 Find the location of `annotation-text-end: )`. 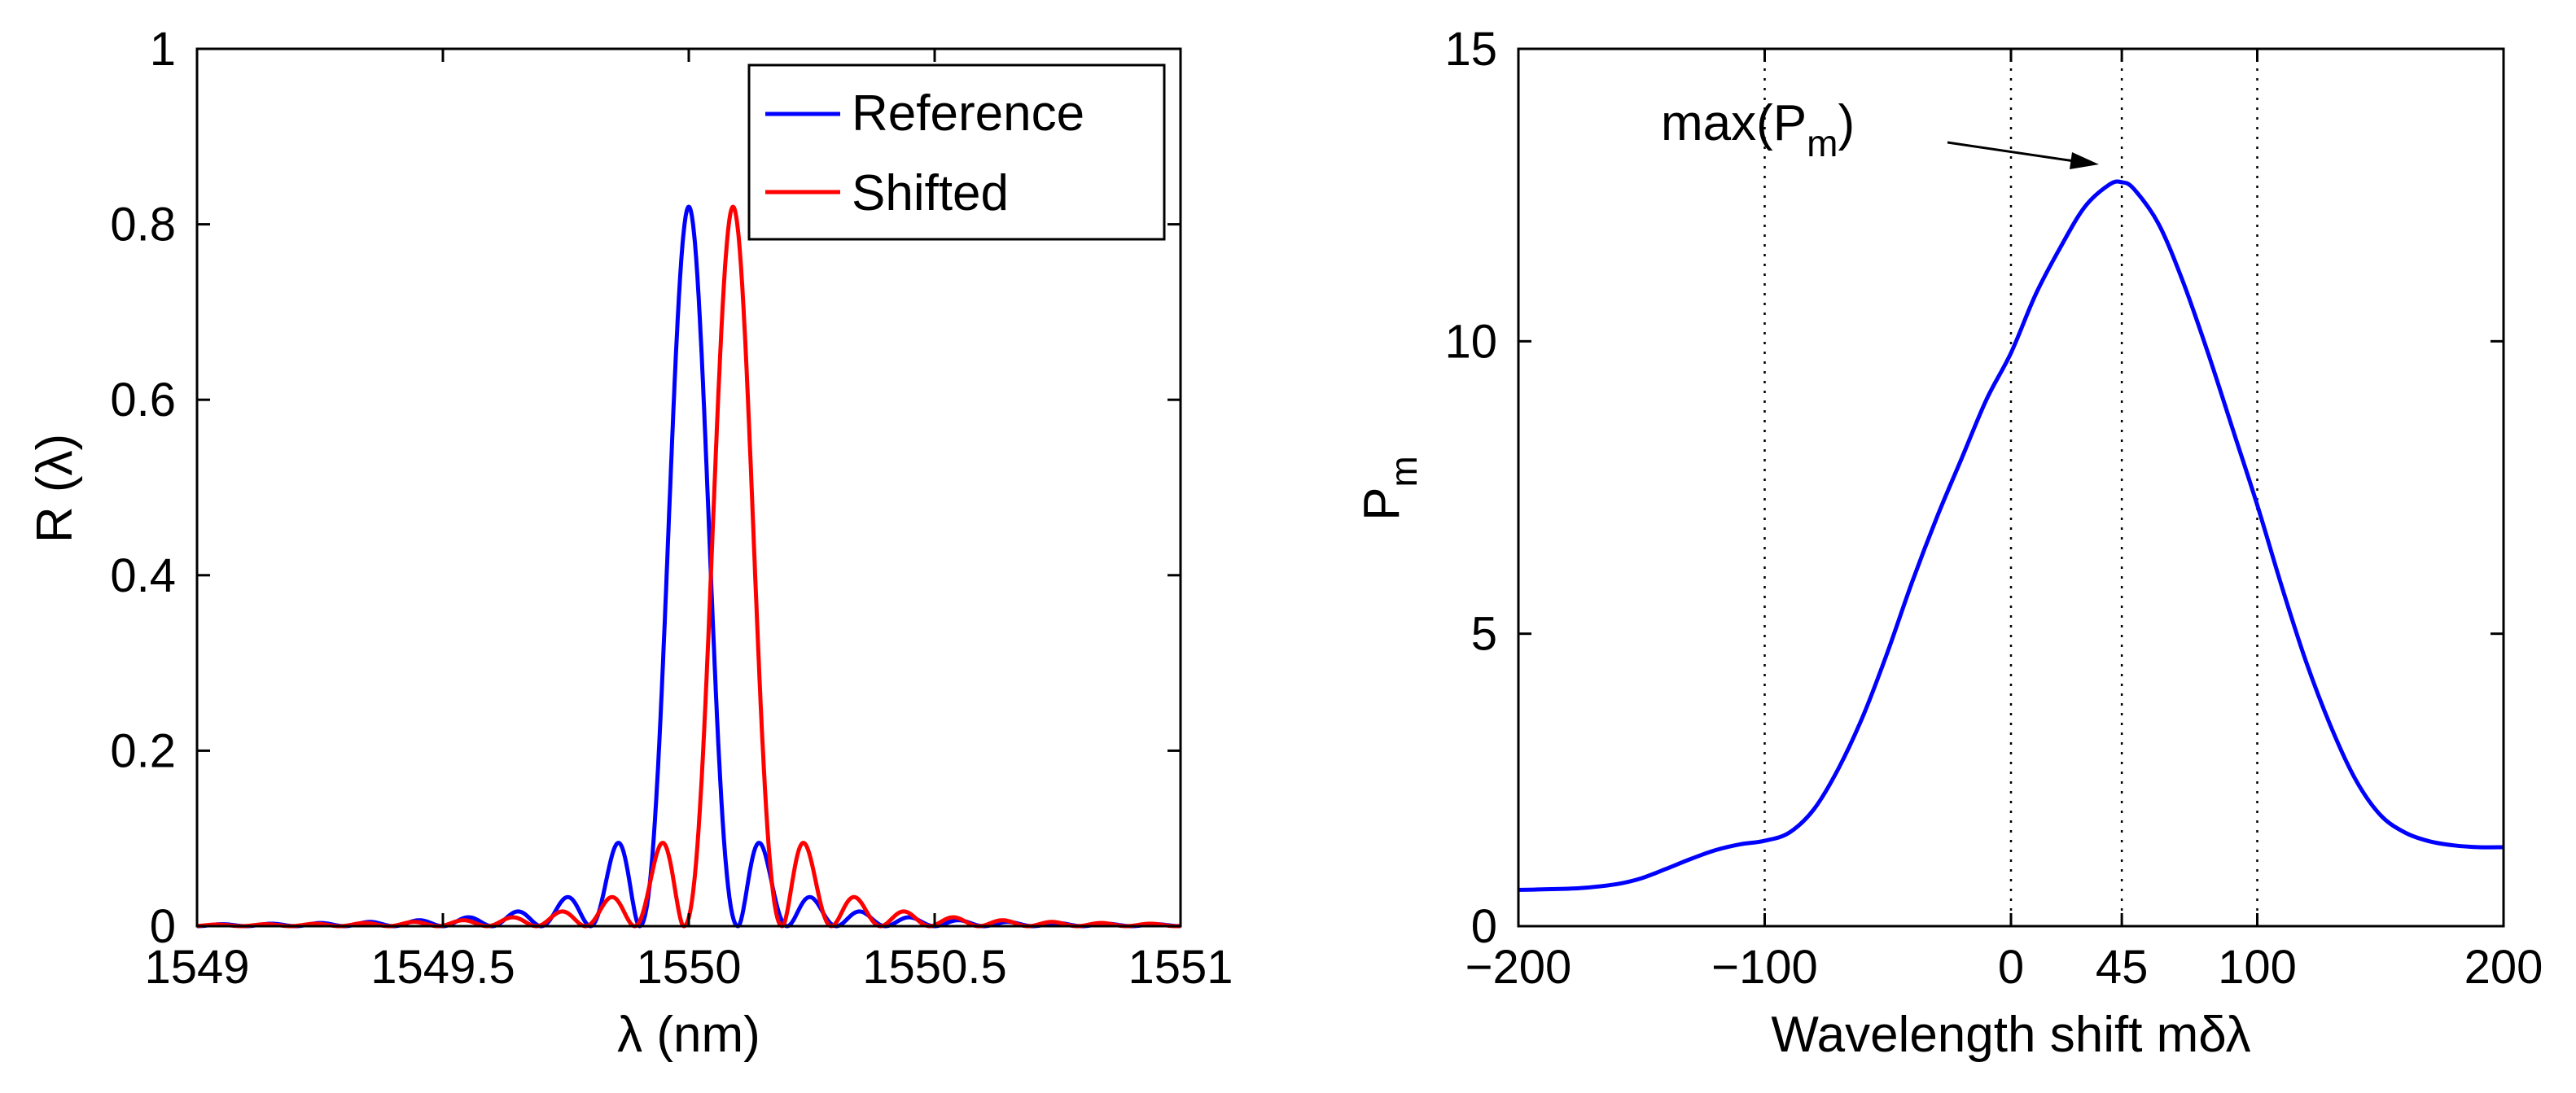

annotation-text-end: ) is located at coordinates (1846, 123).